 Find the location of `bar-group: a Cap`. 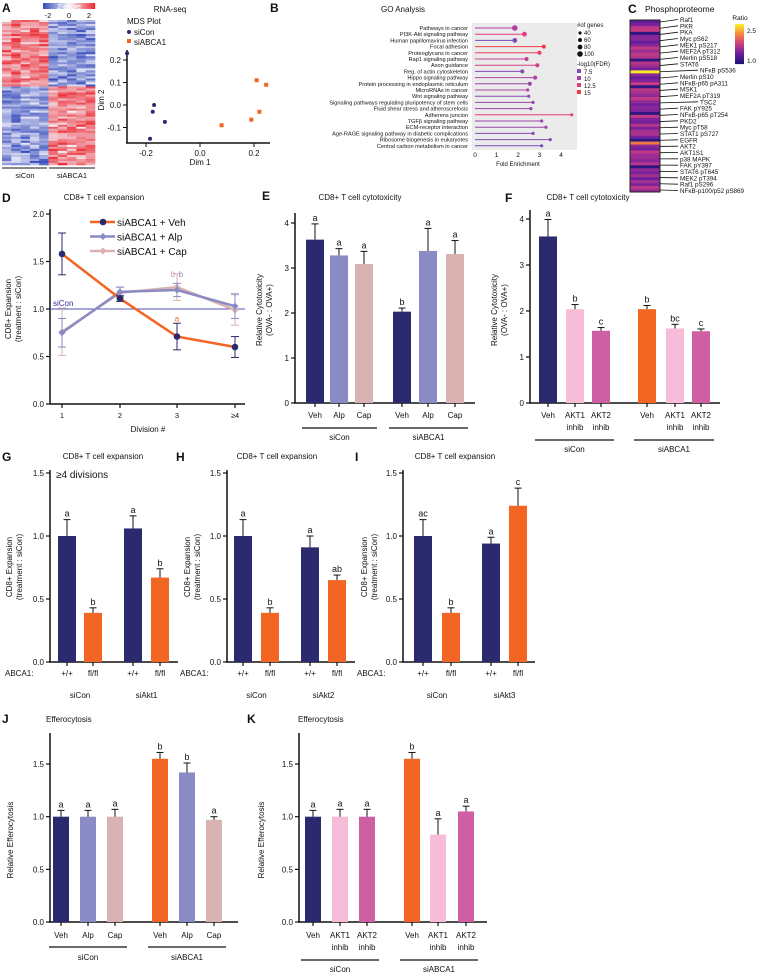

bar-group: a Cap is located at coordinates (214, 873).